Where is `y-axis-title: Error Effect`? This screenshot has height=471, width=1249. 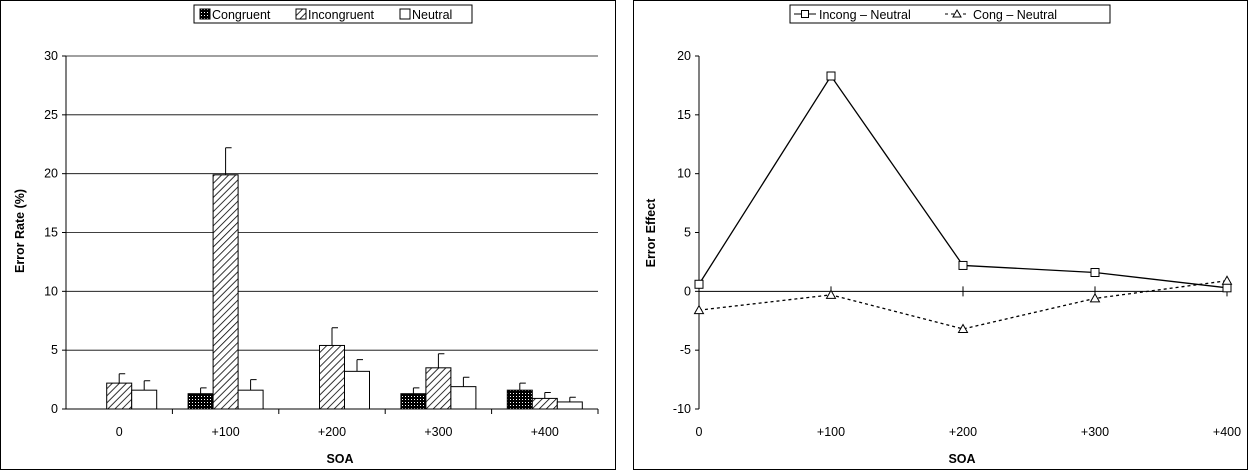 y-axis-title: Error Effect is located at coordinates (651, 233).